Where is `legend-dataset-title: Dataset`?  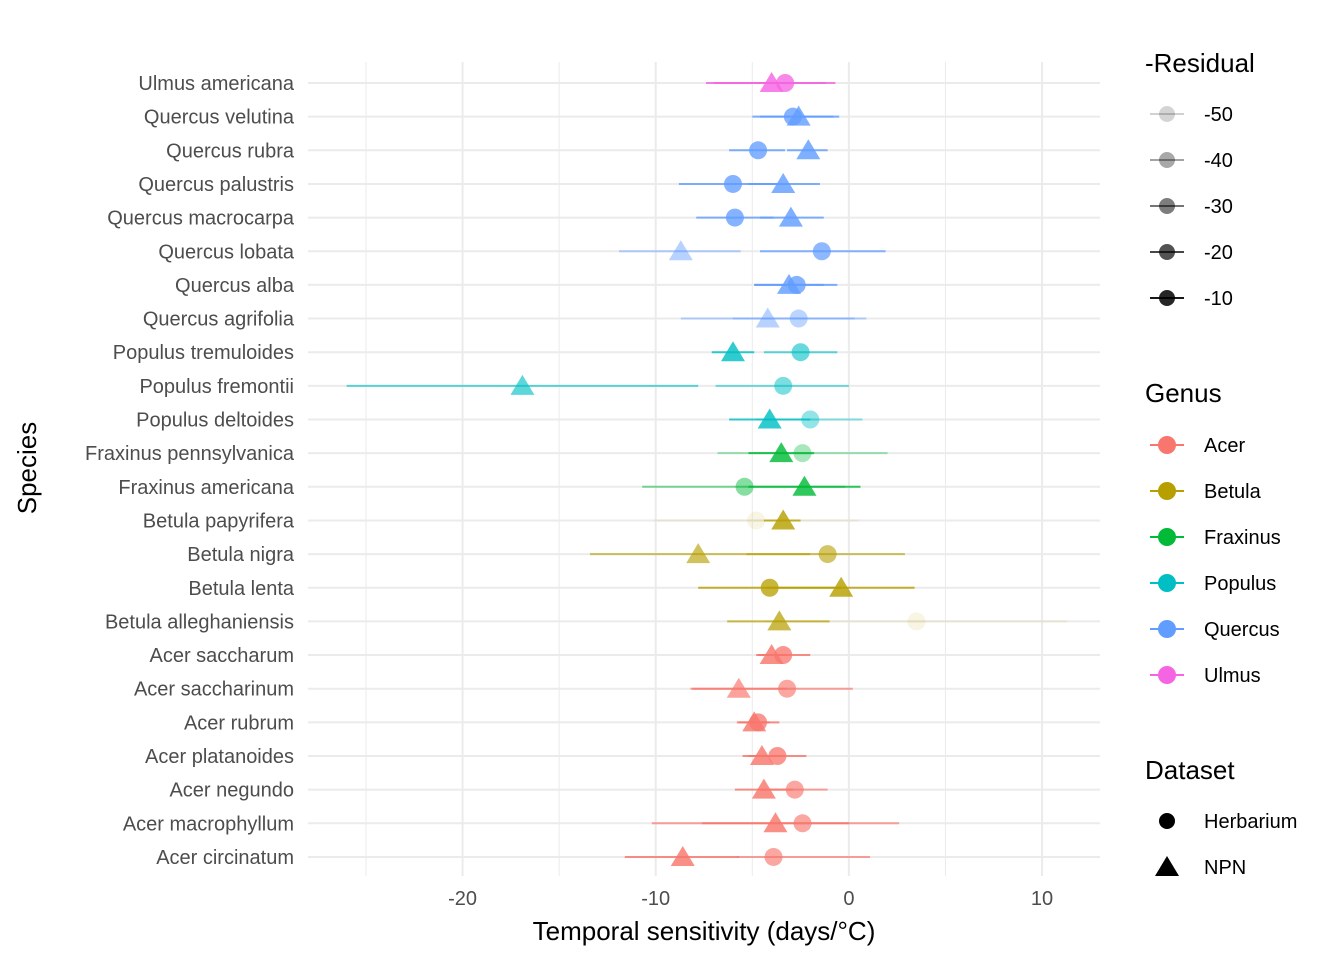
legend-dataset-title: Dataset is located at coordinates (1190, 770).